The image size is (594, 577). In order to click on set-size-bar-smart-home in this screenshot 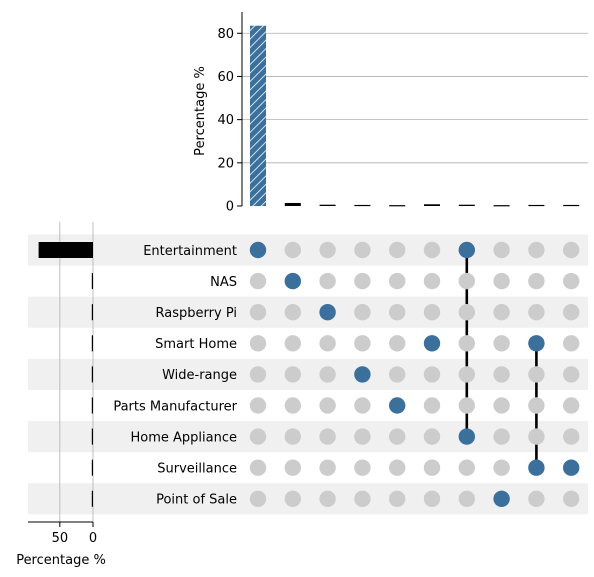, I will do `click(92, 343)`.